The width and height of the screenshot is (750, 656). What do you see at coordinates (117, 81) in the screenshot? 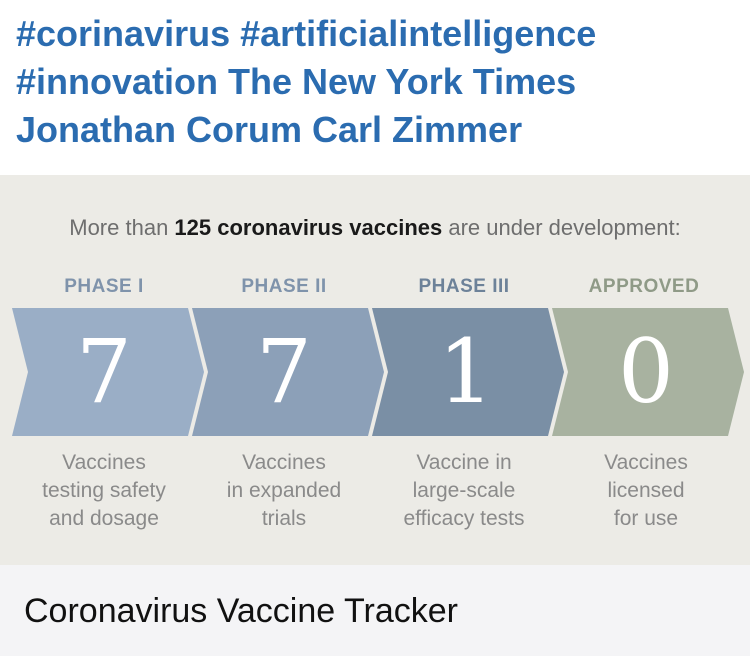
I see `hashtag-innovation: #innovation` at bounding box center [117, 81].